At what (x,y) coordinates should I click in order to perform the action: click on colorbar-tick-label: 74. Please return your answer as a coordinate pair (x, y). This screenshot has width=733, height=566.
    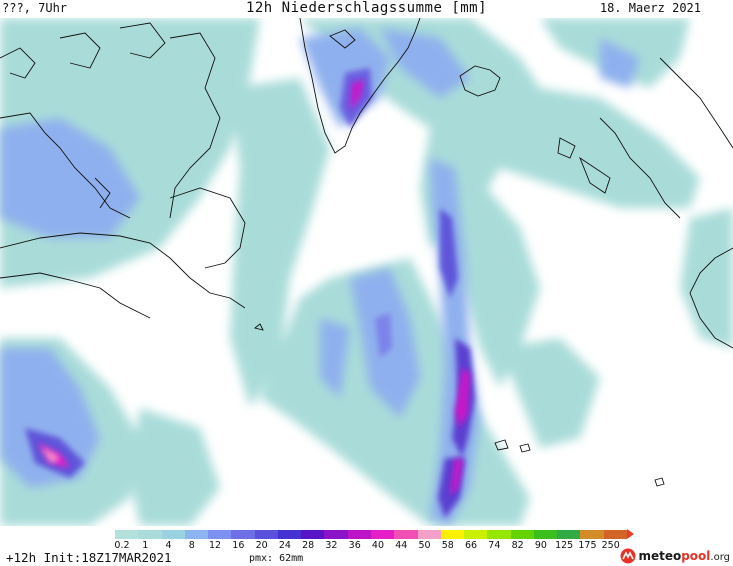
    Looking at the image, I should click on (494, 545).